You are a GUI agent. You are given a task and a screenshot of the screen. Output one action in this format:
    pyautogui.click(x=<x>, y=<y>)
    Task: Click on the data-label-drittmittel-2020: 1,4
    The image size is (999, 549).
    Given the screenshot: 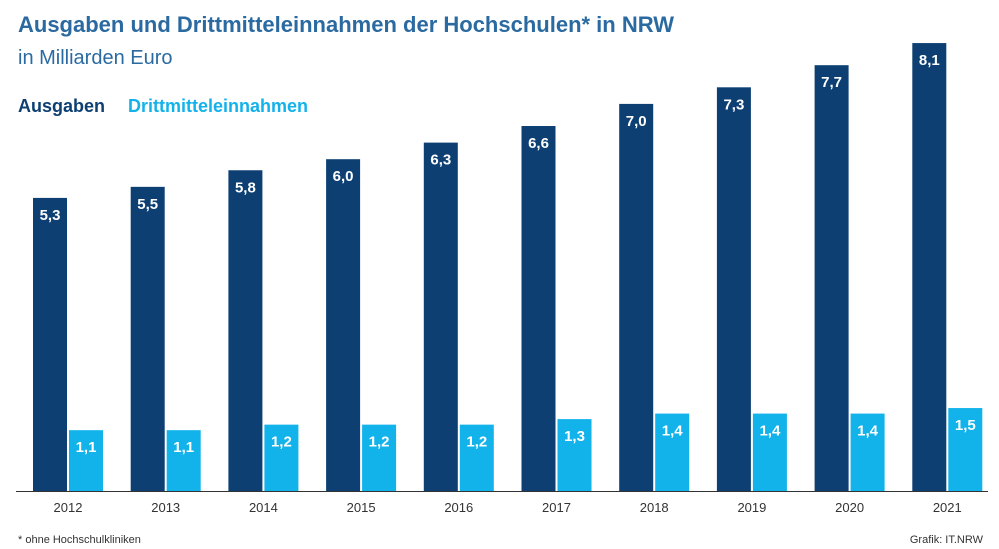 What is the action you would take?
    pyautogui.click(x=868, y=431)
    